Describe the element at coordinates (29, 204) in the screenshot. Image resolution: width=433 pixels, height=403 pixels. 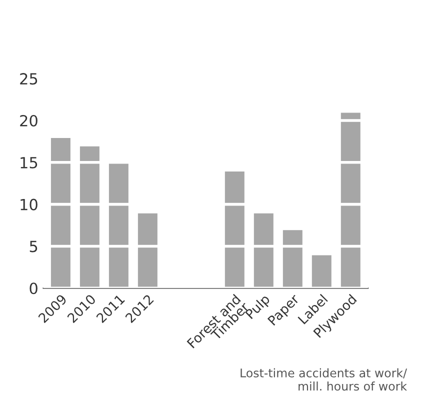
I see `y-tick-label: 10` at that location.